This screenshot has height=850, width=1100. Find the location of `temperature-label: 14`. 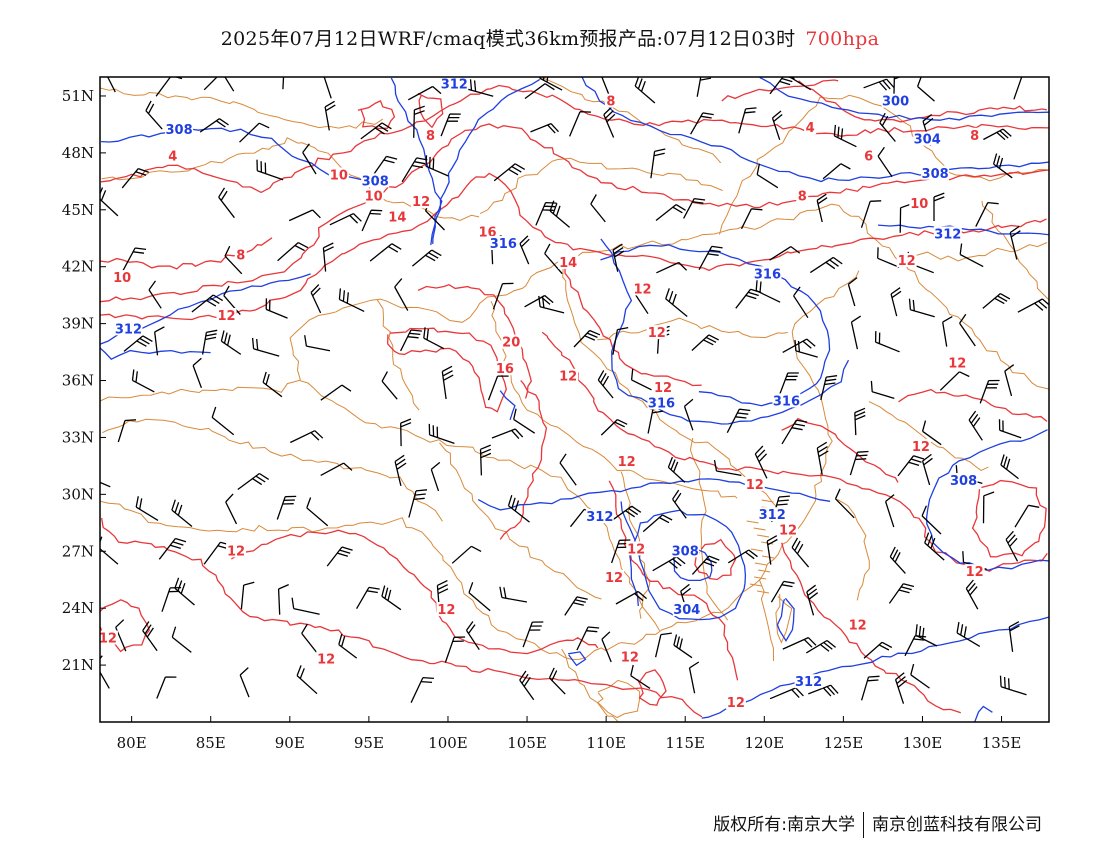

temperature-label: 14 is located at coordinates (397, 217).